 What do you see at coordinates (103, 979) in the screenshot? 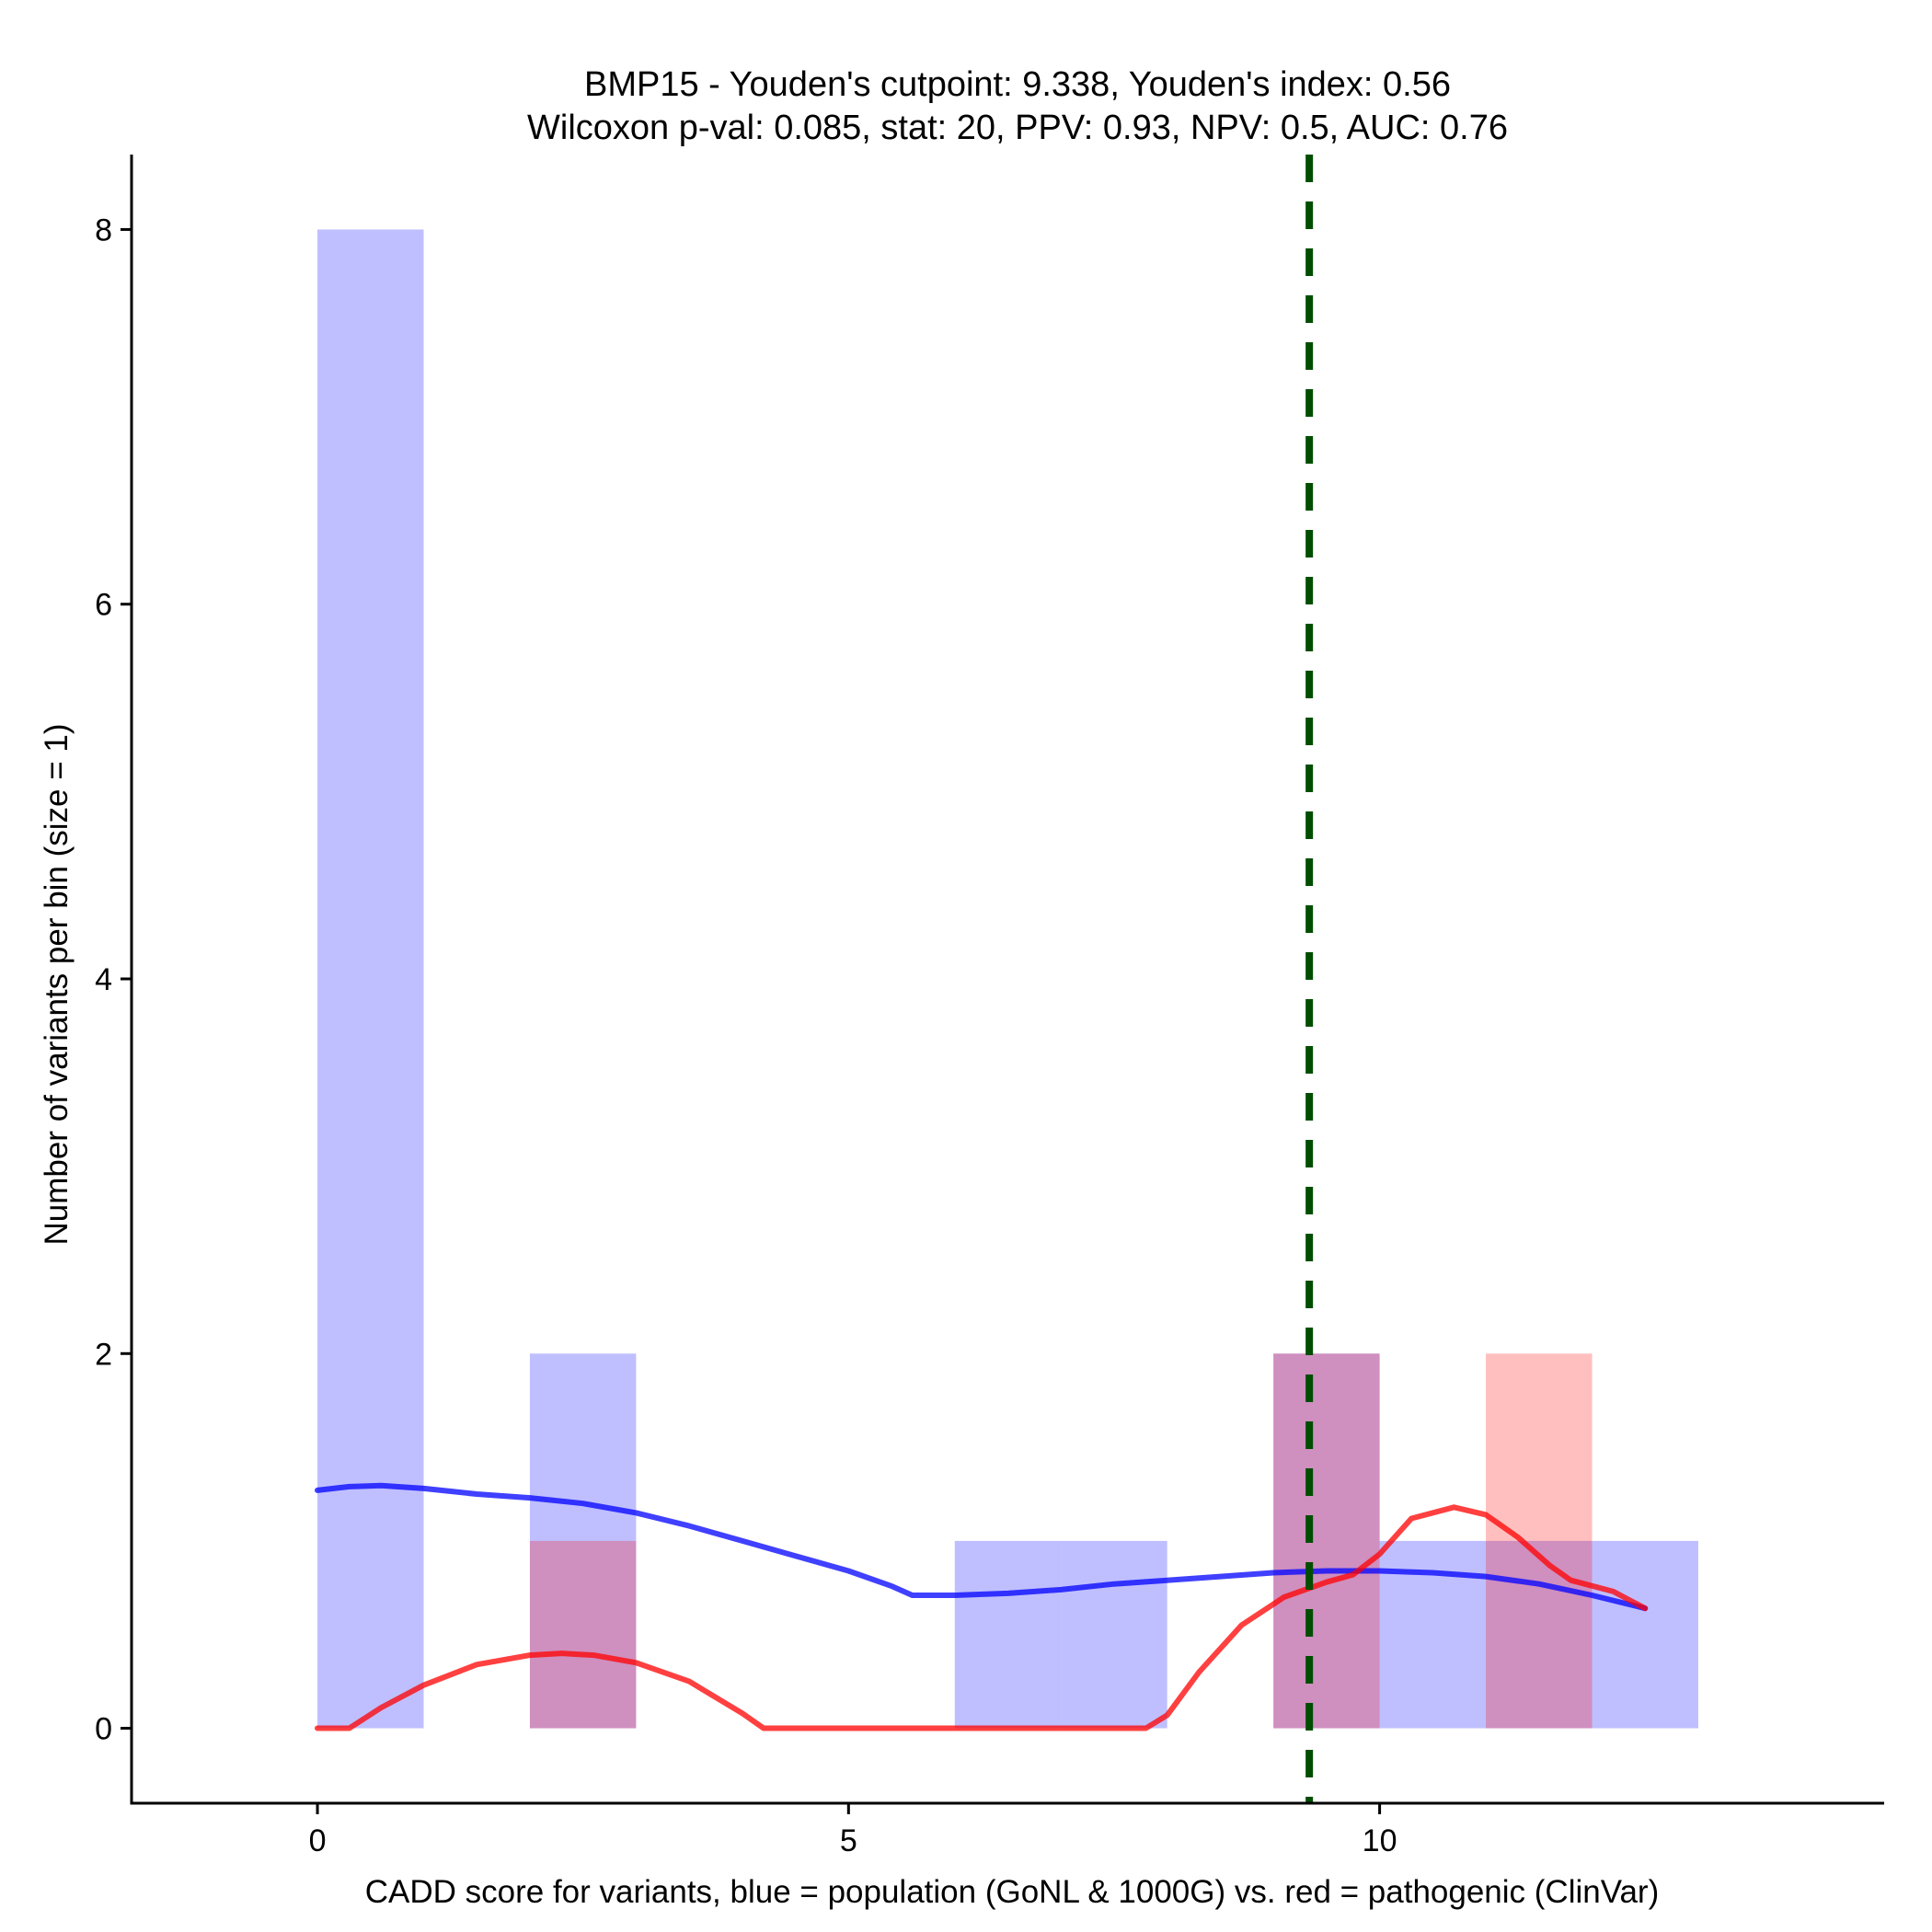
I see `y-tick-label: 4` at bounding box center [103, 979].